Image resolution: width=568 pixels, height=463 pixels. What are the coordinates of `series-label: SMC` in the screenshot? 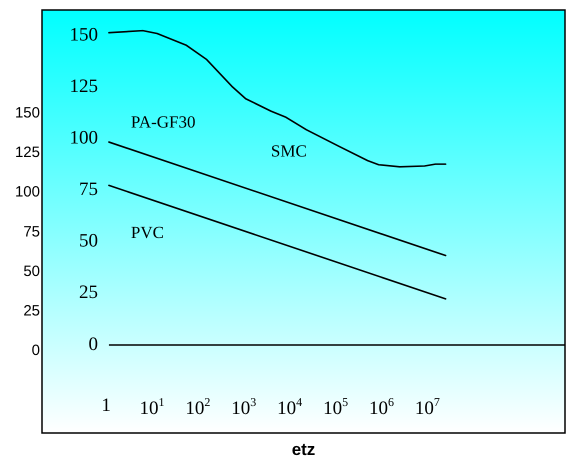 It's located at (288, 151).